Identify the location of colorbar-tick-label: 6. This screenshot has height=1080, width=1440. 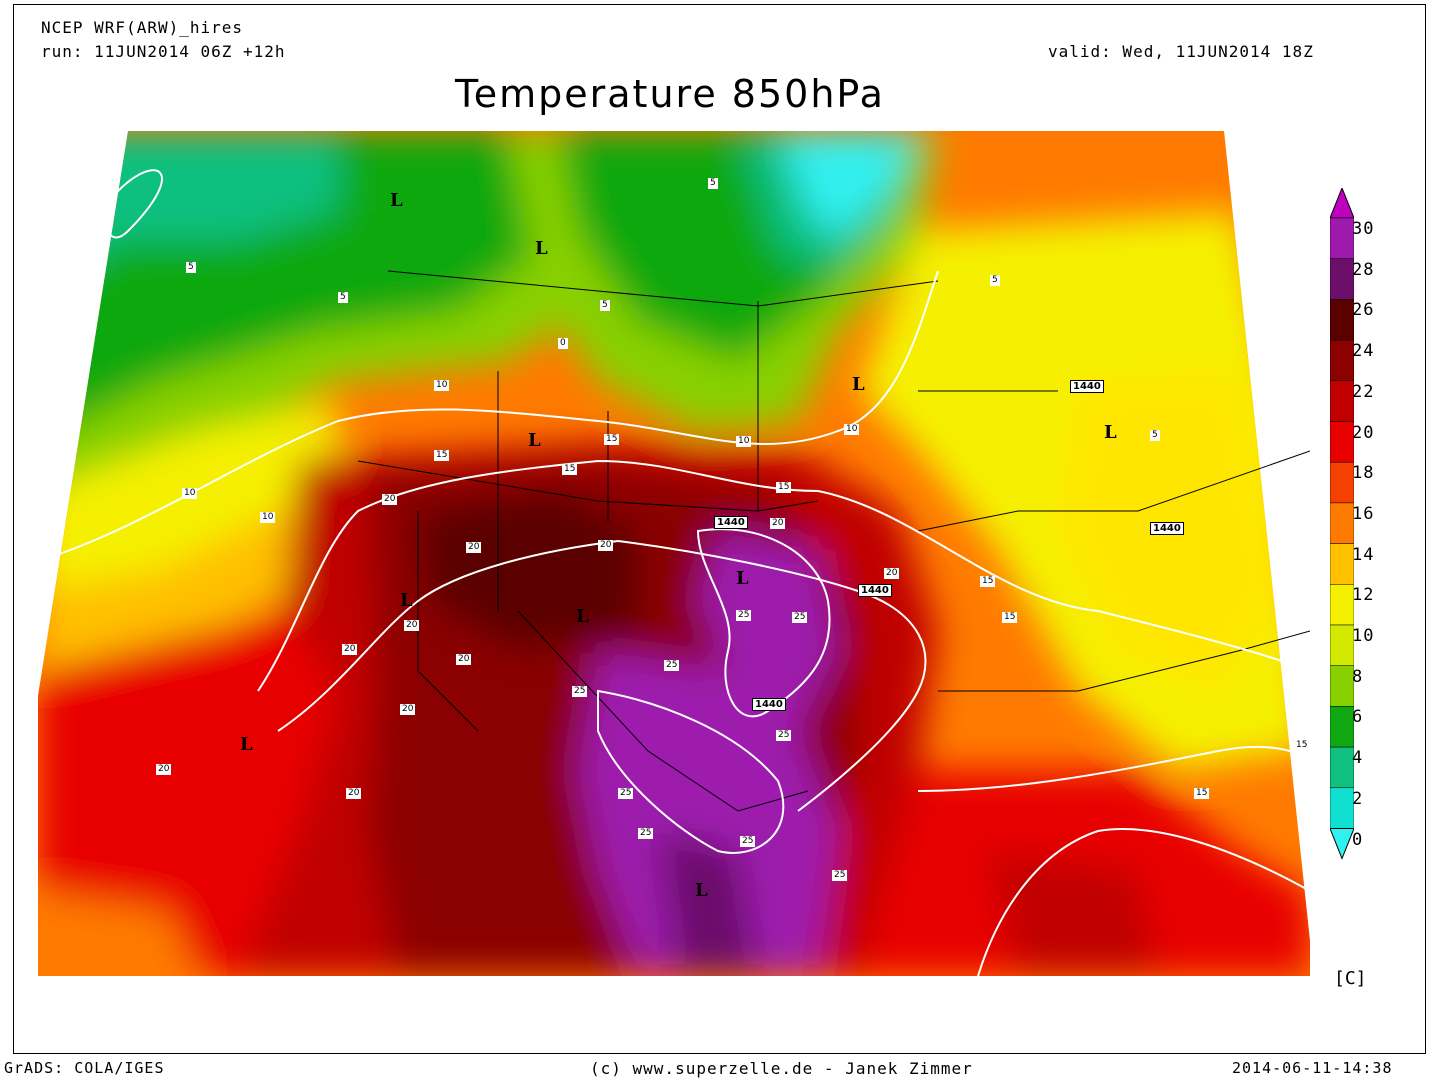
(1358, 717).